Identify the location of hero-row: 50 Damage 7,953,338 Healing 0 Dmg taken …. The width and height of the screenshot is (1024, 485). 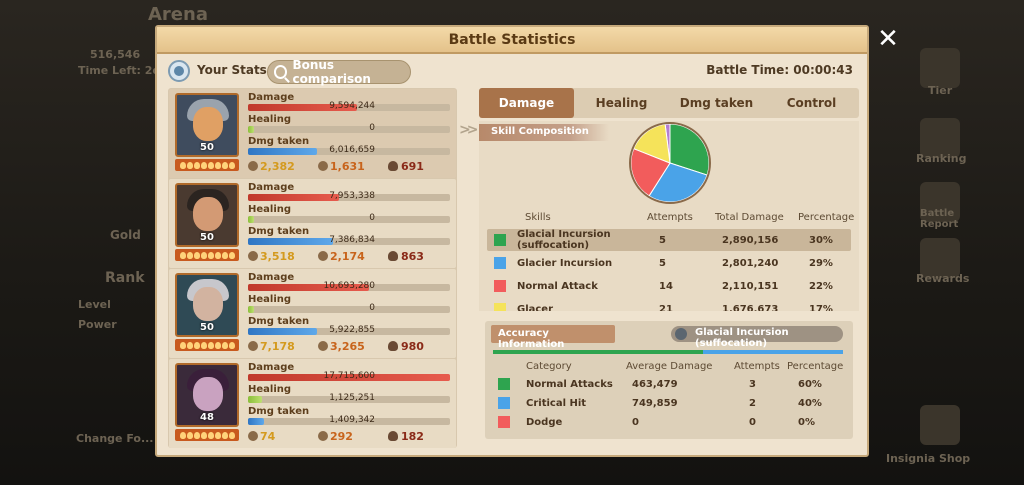
(312, 223).